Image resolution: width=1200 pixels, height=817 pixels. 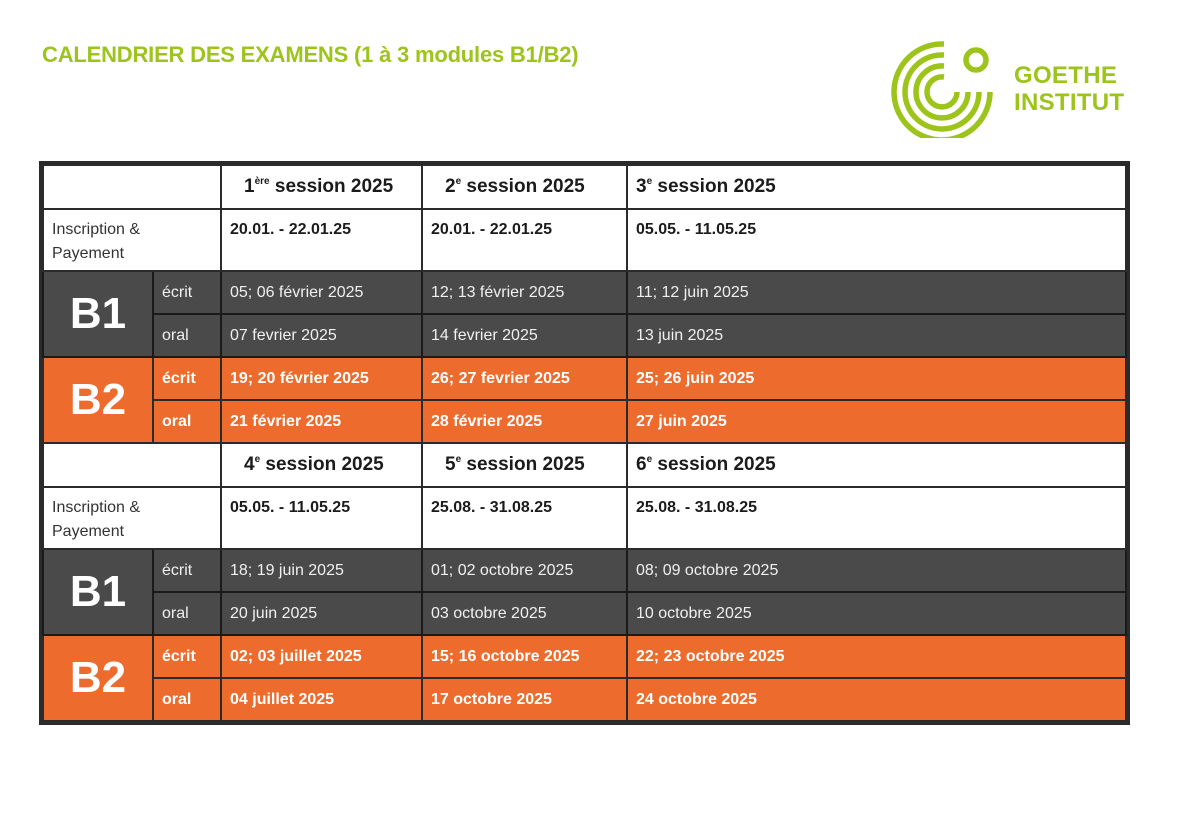 I want to click on exam-date: 18; 19 juin 2025, so click(x=321, y=570).